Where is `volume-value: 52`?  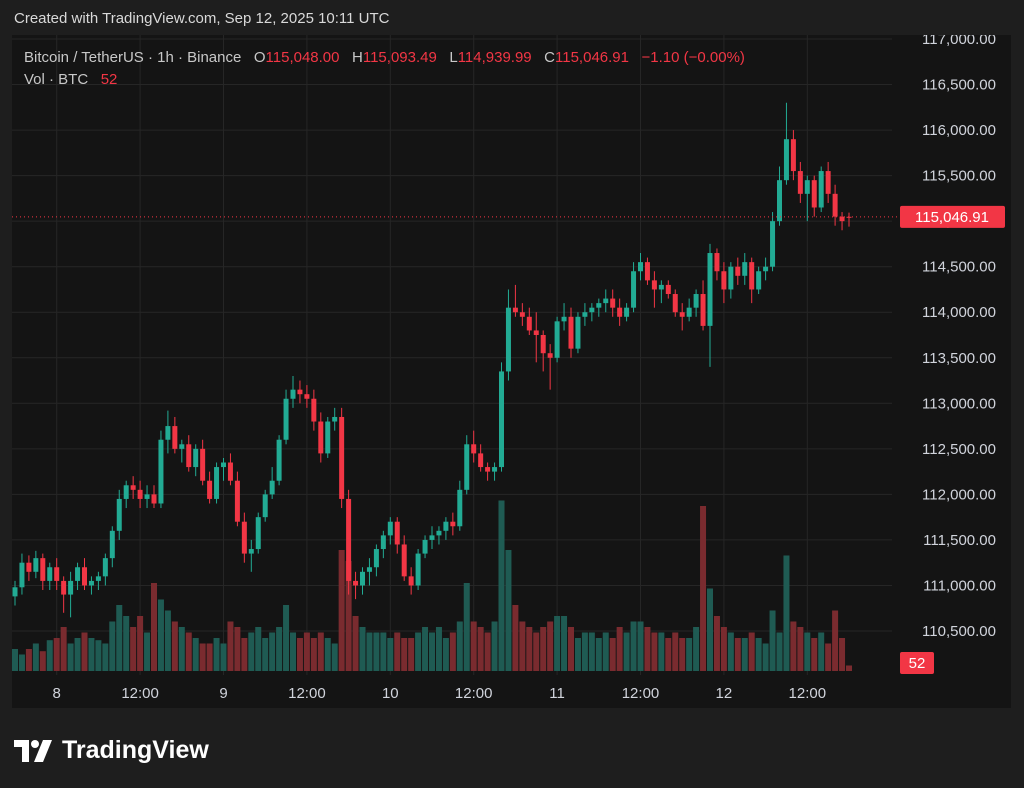 volume-value: 52 is located at coordinates (109, 79).